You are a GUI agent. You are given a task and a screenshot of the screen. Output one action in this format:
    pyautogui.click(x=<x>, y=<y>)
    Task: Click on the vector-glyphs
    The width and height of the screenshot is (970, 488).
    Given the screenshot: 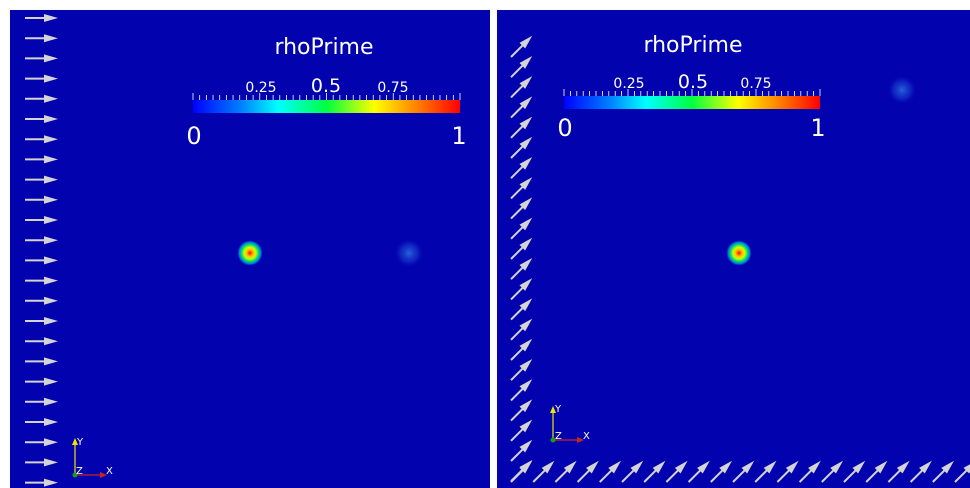 What is the action you would take?
    pyautogui.click(x=41, y=250)
    